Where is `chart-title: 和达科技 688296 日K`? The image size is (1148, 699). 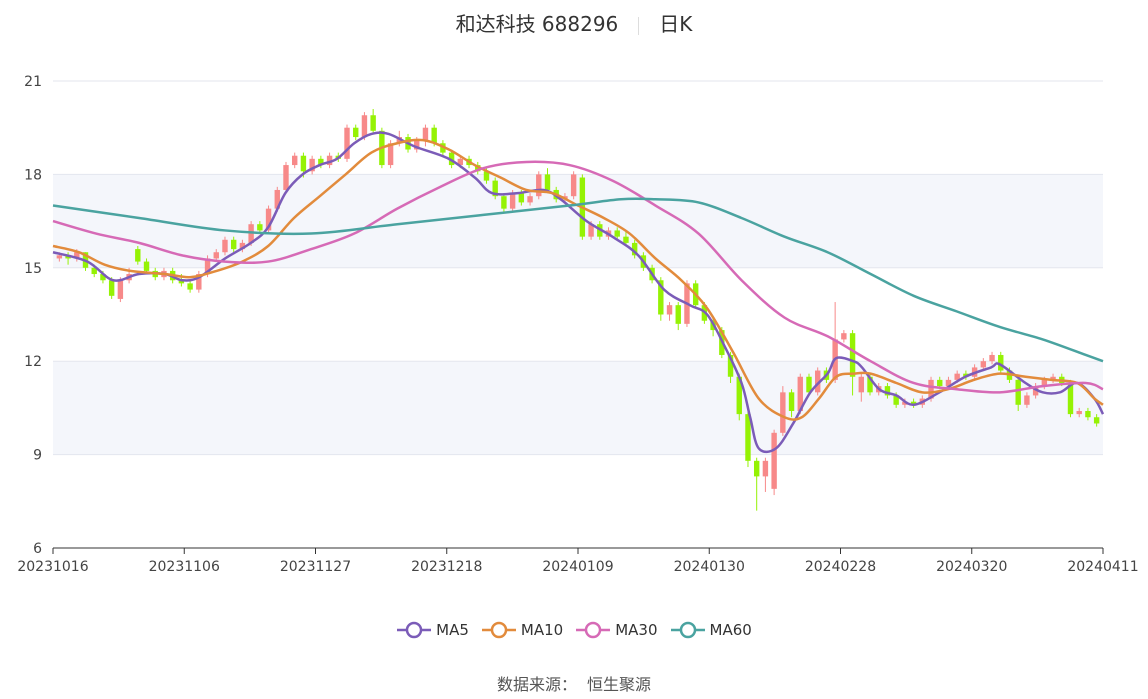
chart-title: 和达科技 688296 日K is located at coordinates (574, 22).